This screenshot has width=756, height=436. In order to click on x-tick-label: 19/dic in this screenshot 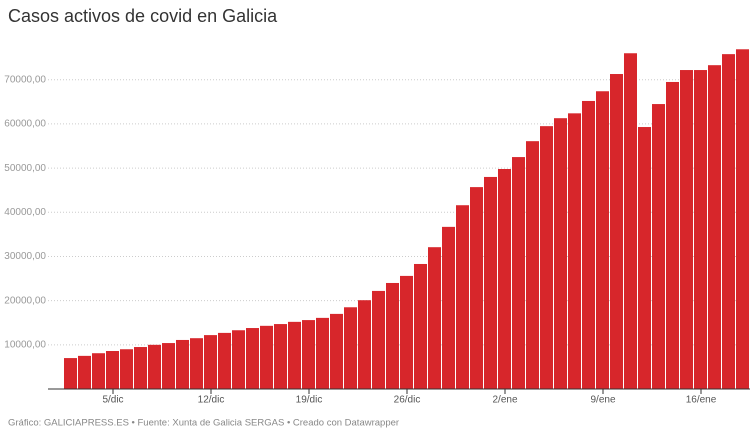, I will do `click(309, 400)`.